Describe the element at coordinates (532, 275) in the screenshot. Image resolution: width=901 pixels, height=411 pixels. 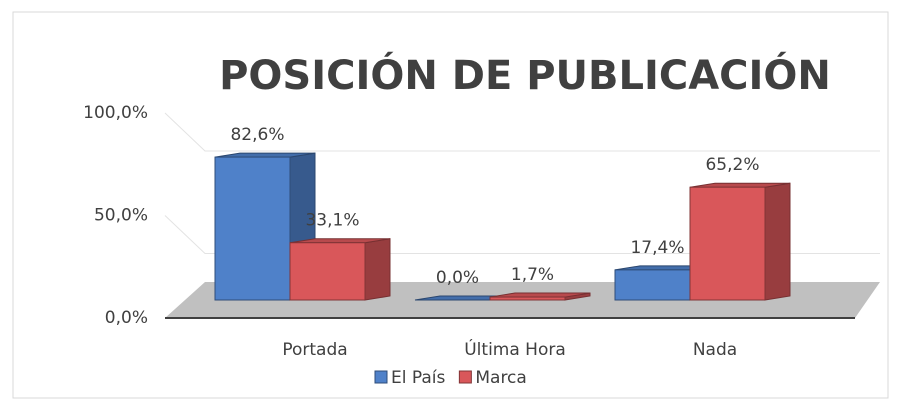
I see `value-label: 1,7%` at that location.